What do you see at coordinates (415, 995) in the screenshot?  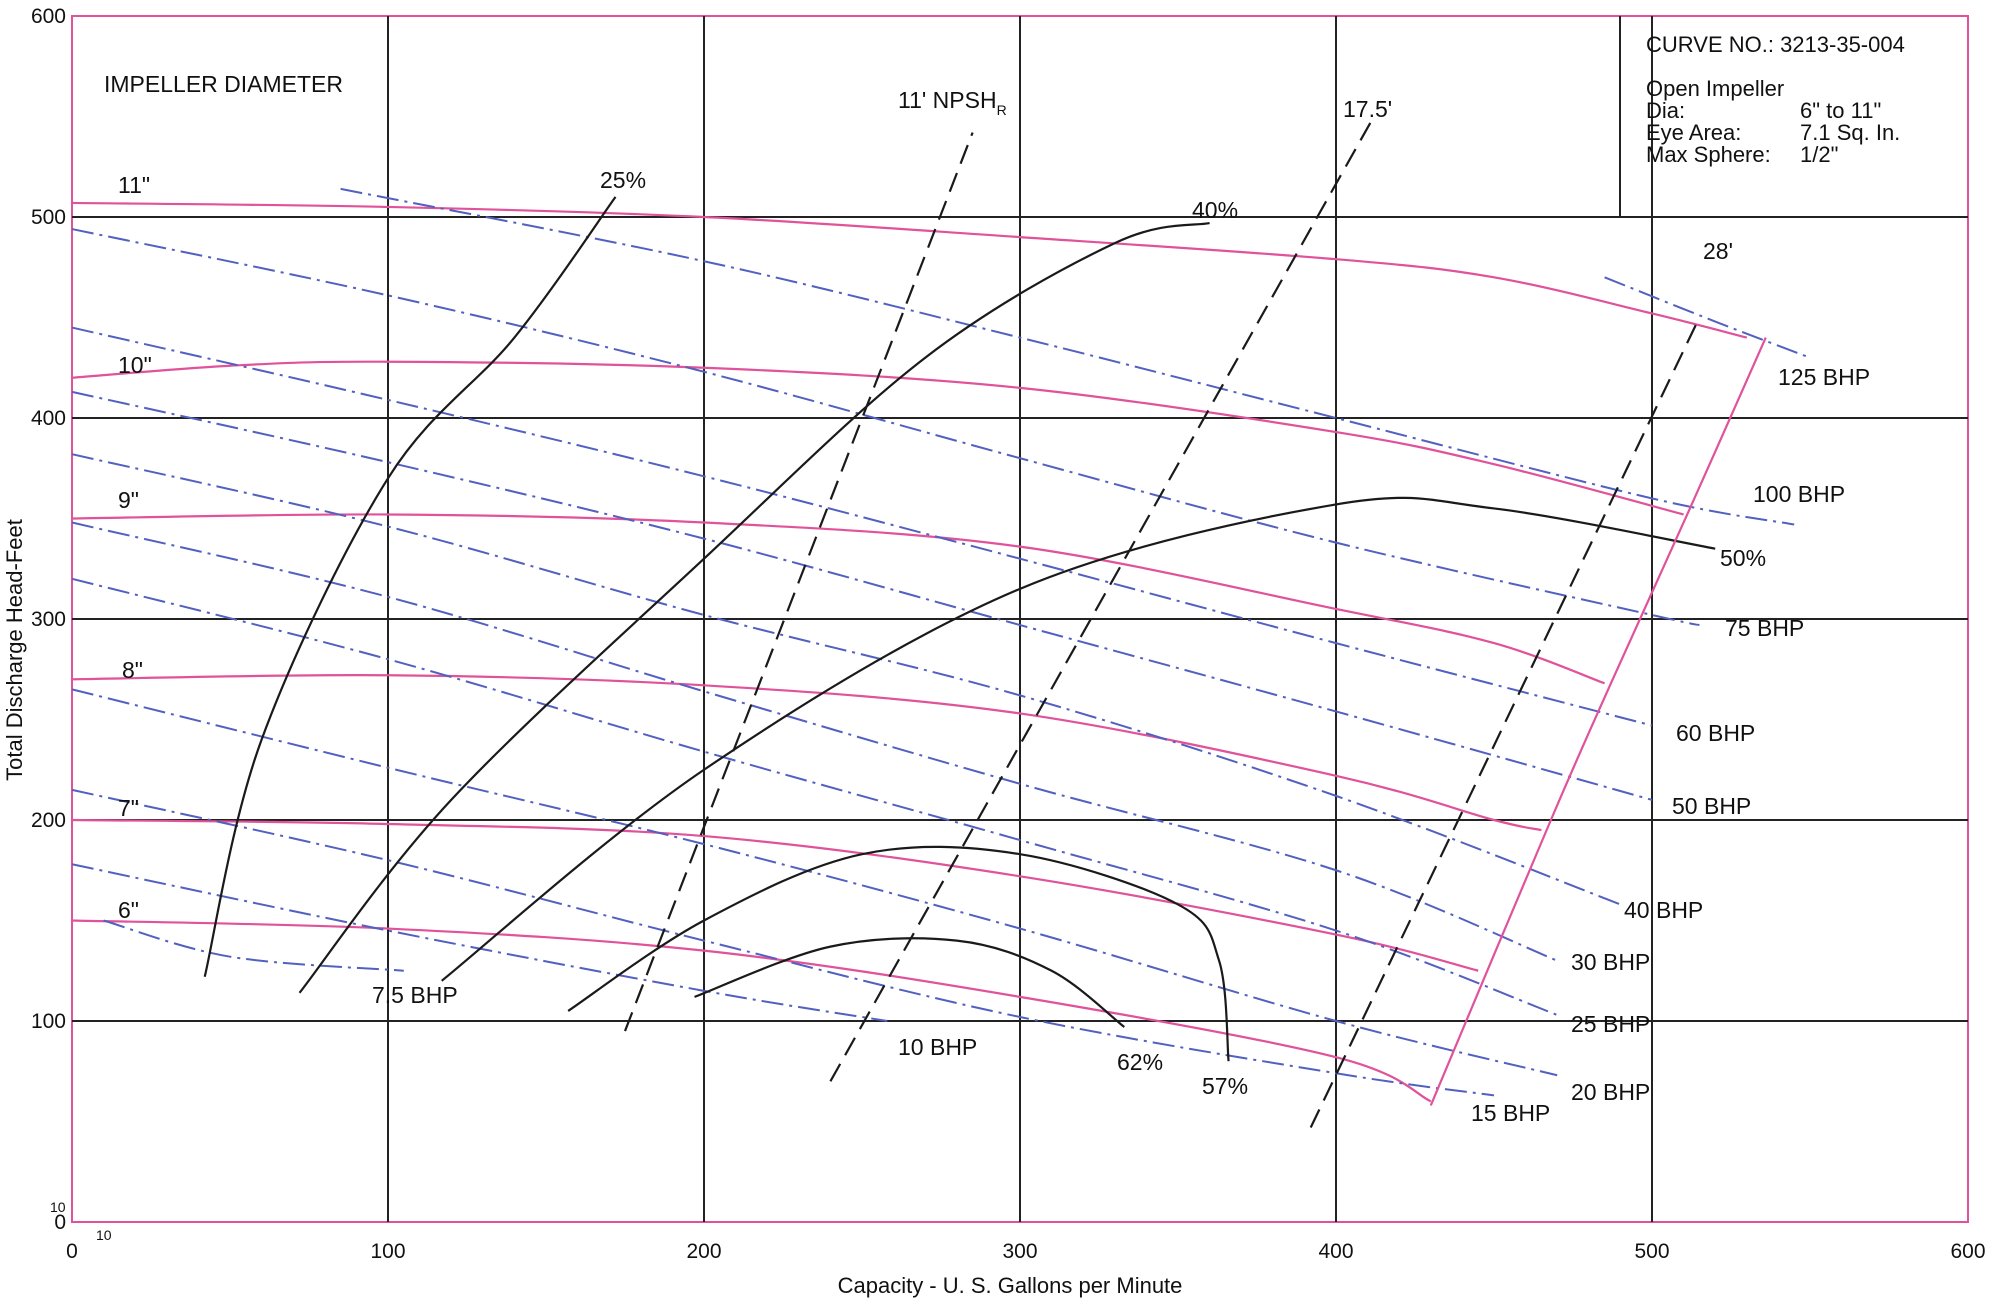 I see `bhp-label-7.5-bhp: 7.5 BHP` at bounding box center [415, 995].